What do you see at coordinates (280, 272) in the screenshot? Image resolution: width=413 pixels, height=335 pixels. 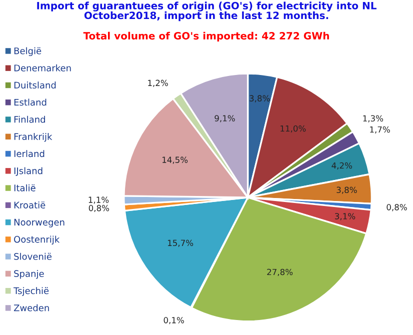 I see `data-label: 27,8%` at bounding box center [280, 272].